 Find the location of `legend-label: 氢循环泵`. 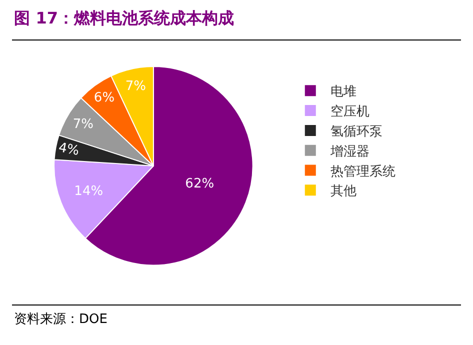

legend-label: 氢循环泵 is located at coordinates (356, 132).